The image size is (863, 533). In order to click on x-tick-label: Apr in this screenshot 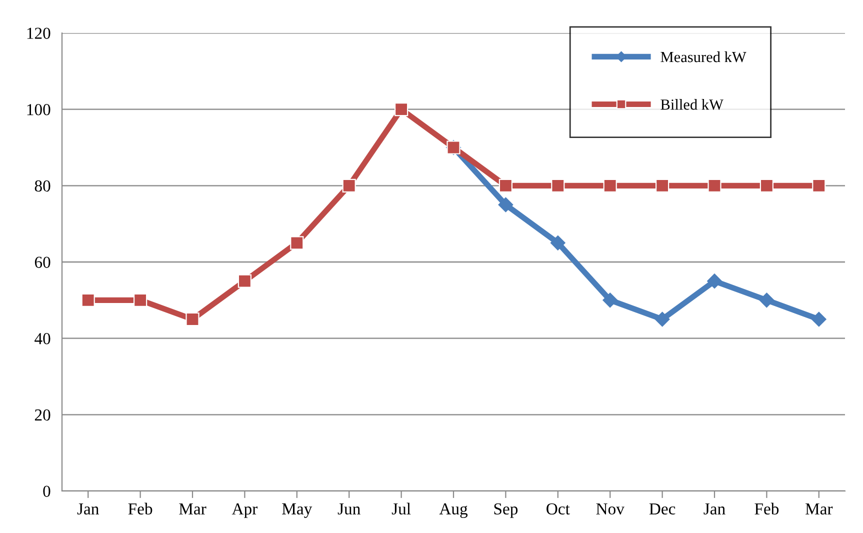, I will do `click(245, 510)`.